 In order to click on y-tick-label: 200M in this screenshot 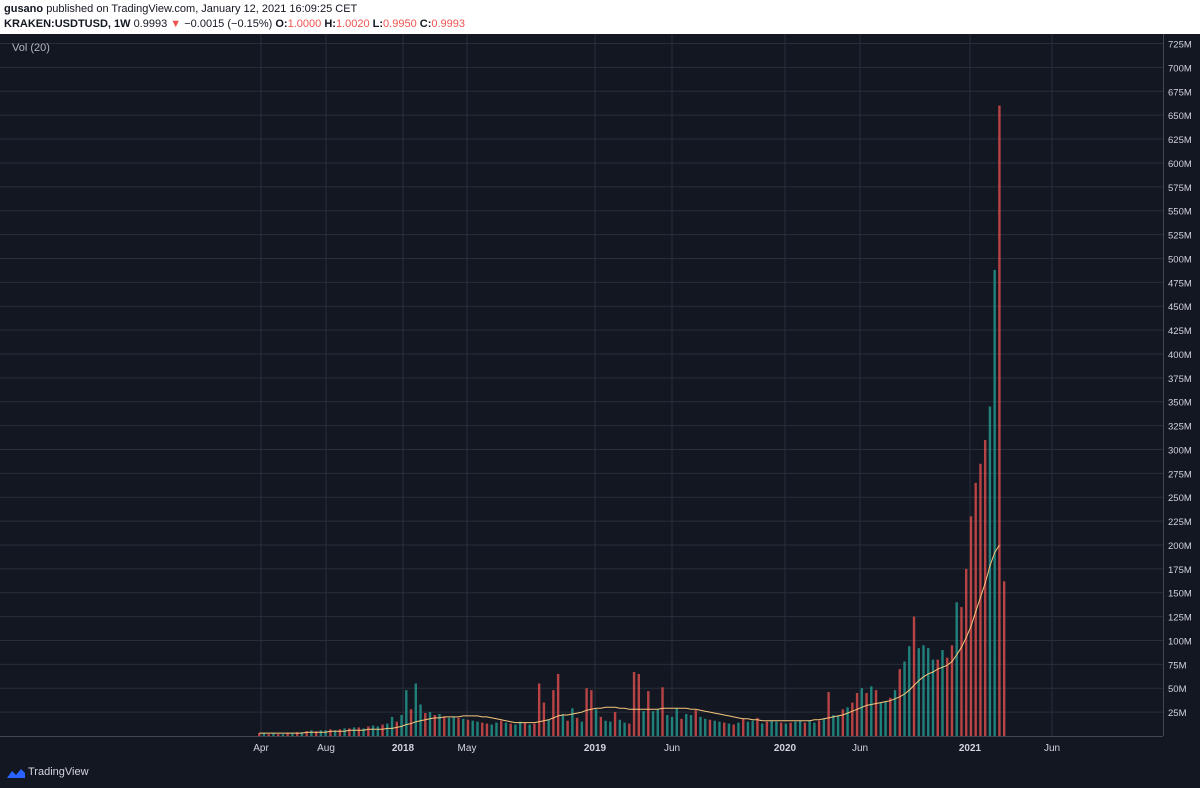, I will do `click(1180, 546)`.